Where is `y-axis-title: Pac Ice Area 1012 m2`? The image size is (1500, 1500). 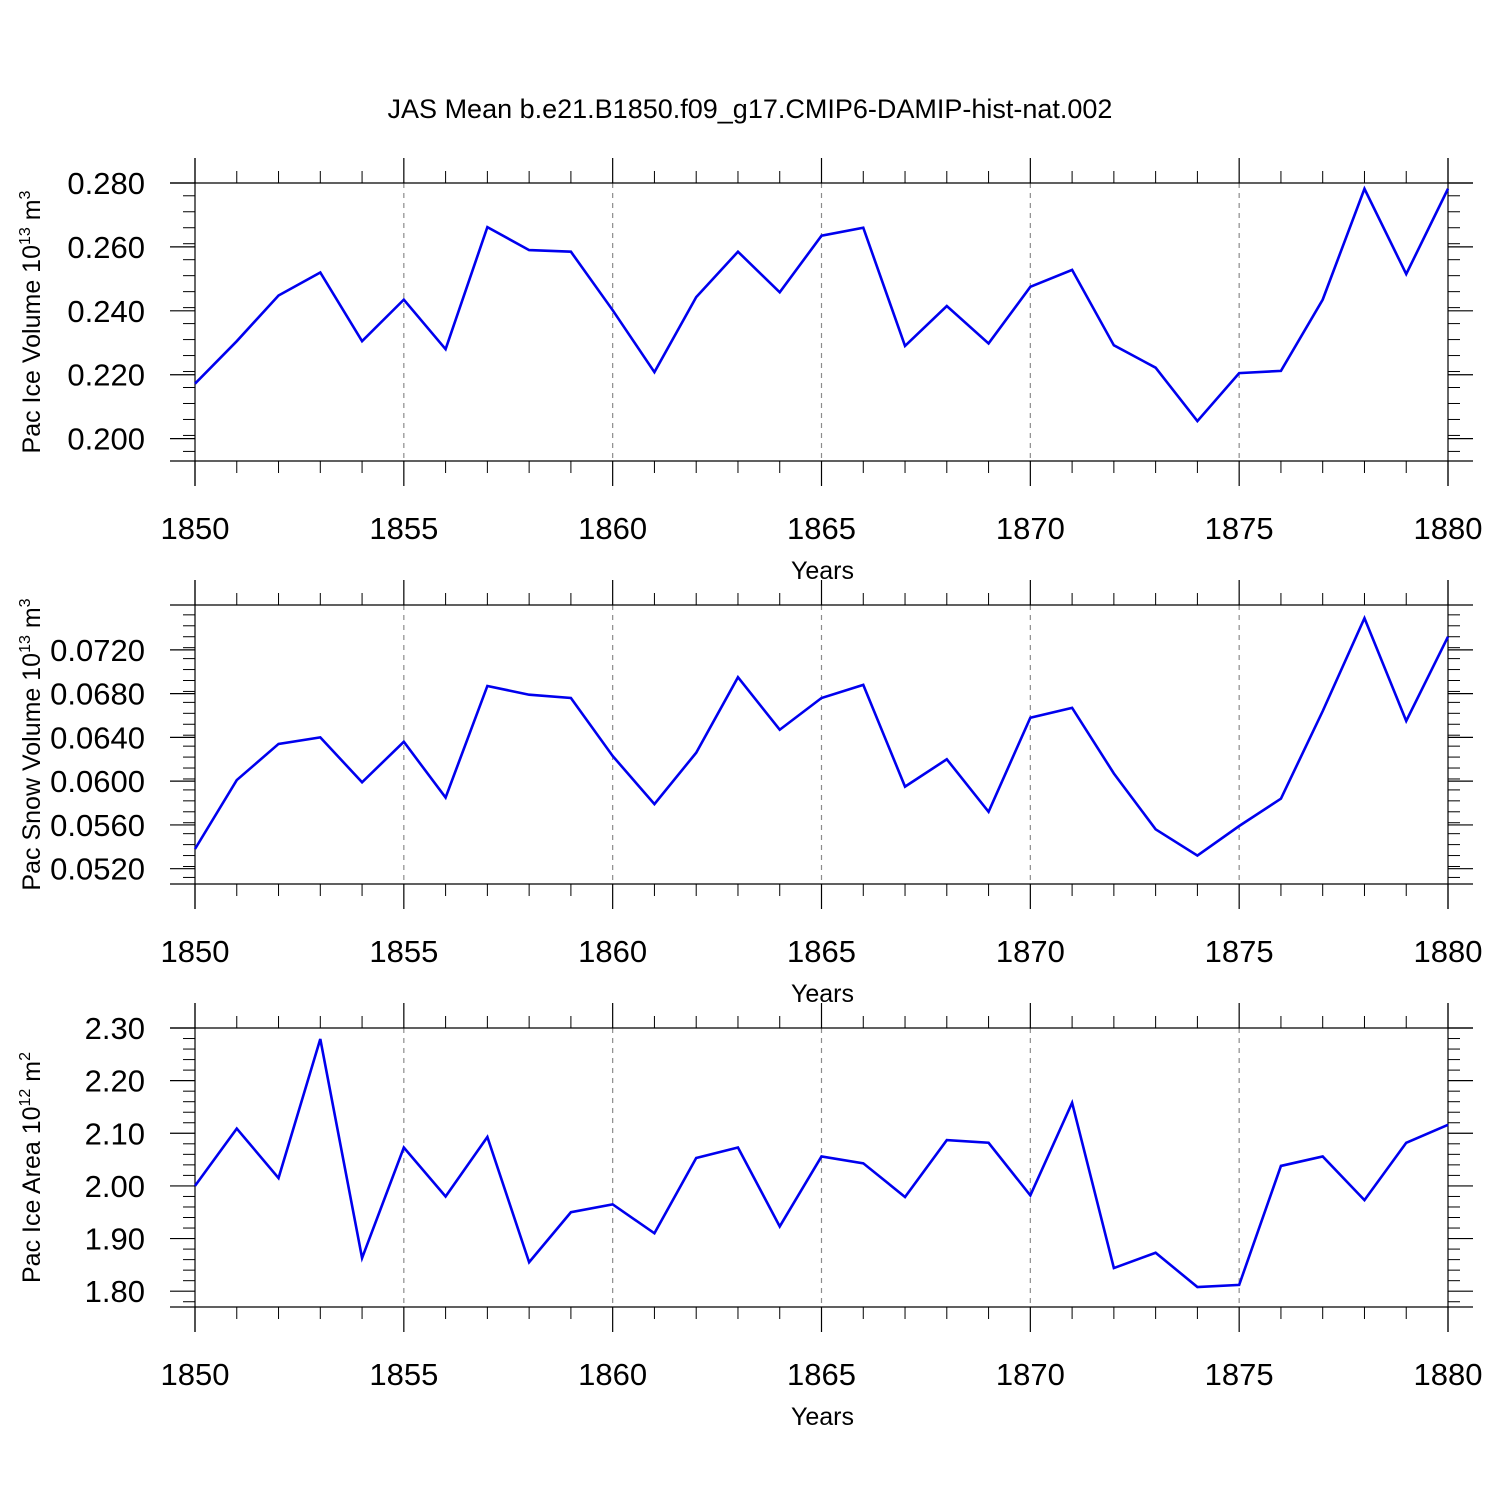
y-axis-title: Pac Ice Area 1012 m2 is located at coordinates (31, 1167).